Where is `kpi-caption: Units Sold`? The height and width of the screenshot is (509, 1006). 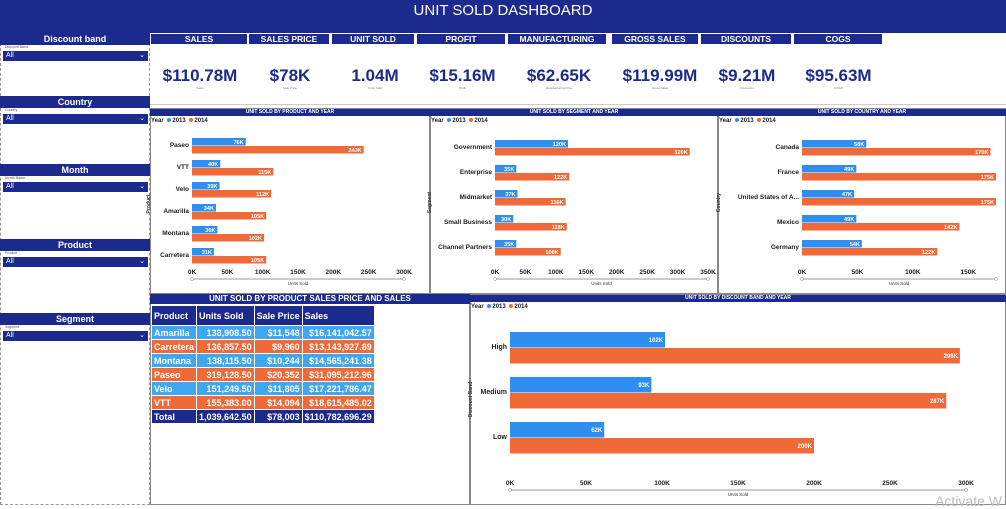 kpi-caption: Units Sold is located at coordinates (375, 88).